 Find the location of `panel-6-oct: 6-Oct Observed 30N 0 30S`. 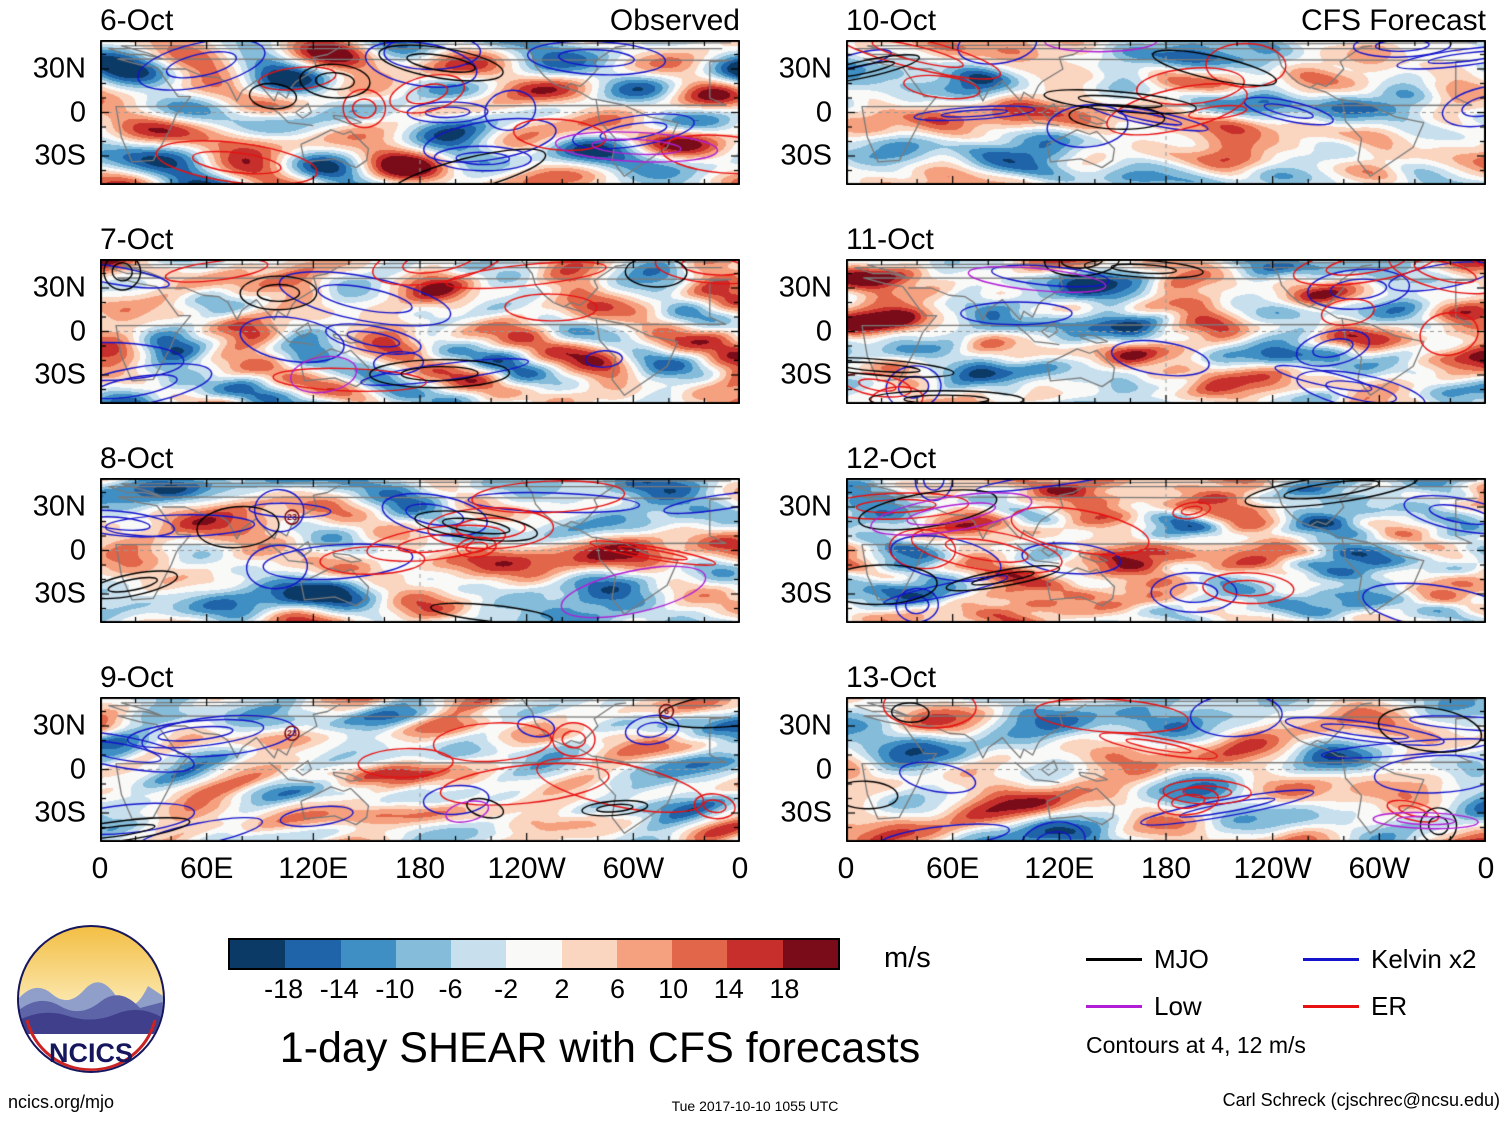

panel-6-oct: 6-Oct Observed 30N 0 30S is located at coordinates (374, 94).